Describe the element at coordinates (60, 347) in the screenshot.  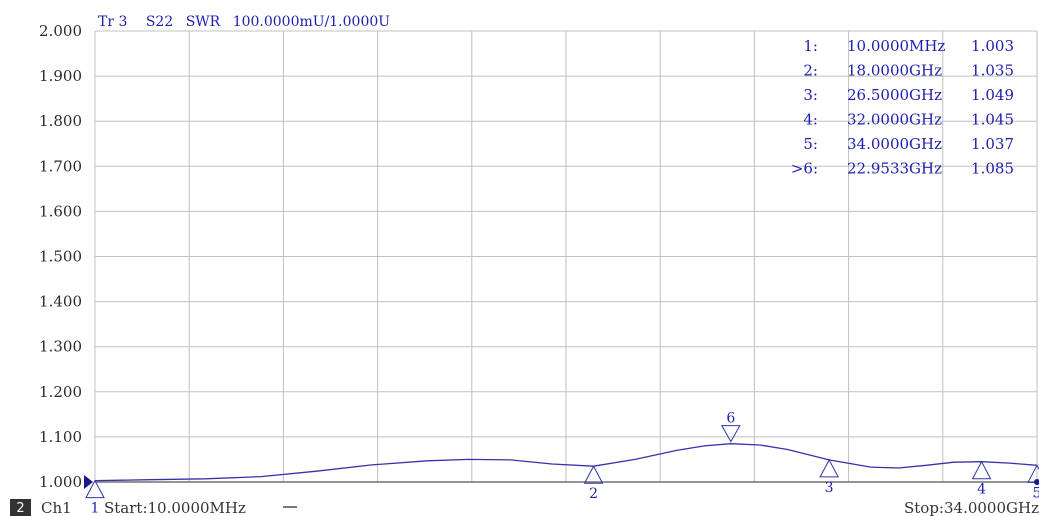
I see `y-tick-label: 1.300` at that location.